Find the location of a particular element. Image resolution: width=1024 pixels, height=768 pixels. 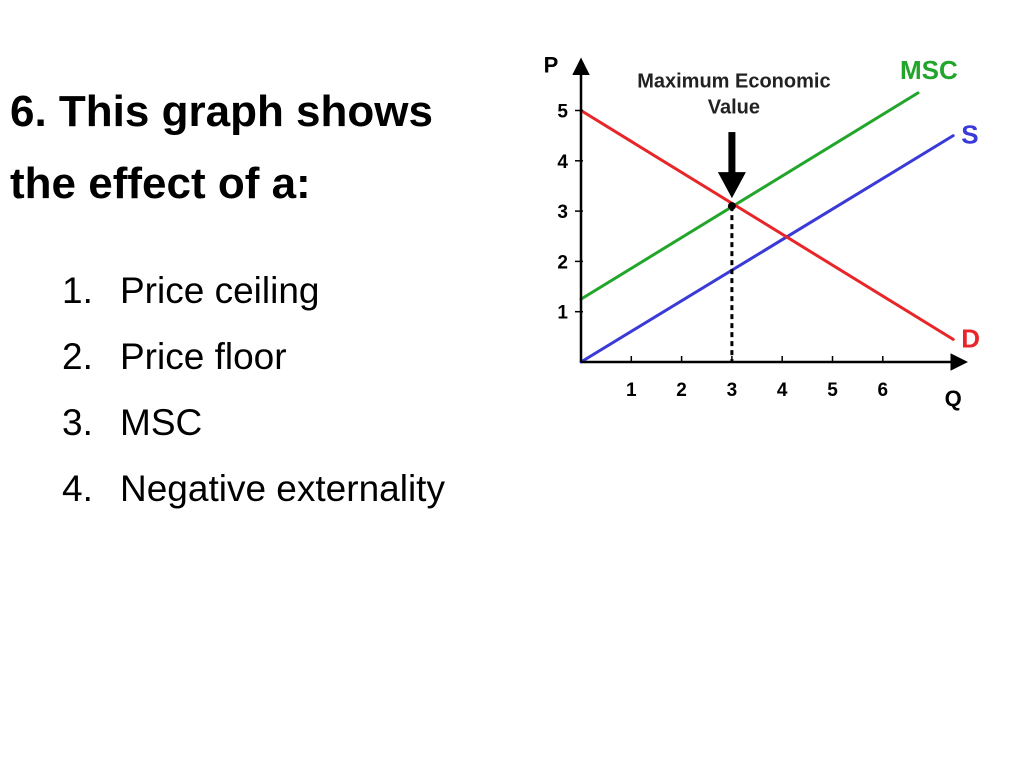

option-item-2: 2. Price floor is located at coordinates (253, 357).